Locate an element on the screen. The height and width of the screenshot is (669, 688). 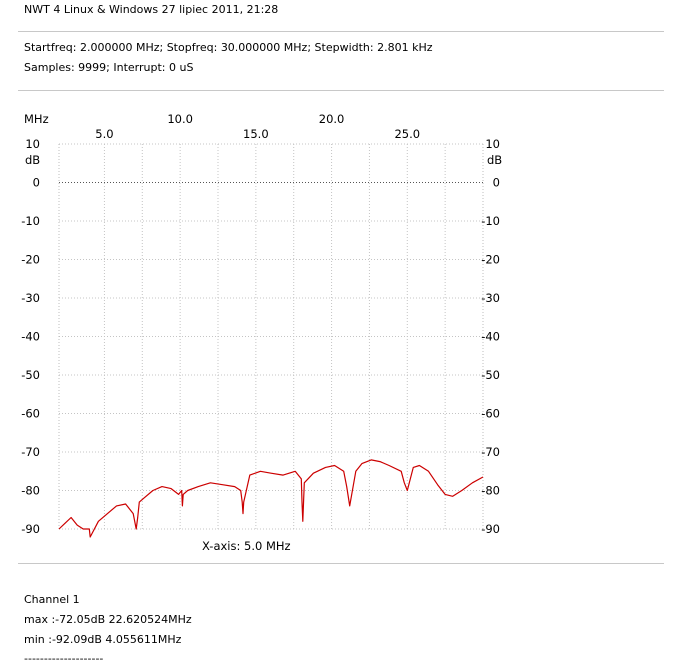
divider-footer is located at coordinates (341, 563).